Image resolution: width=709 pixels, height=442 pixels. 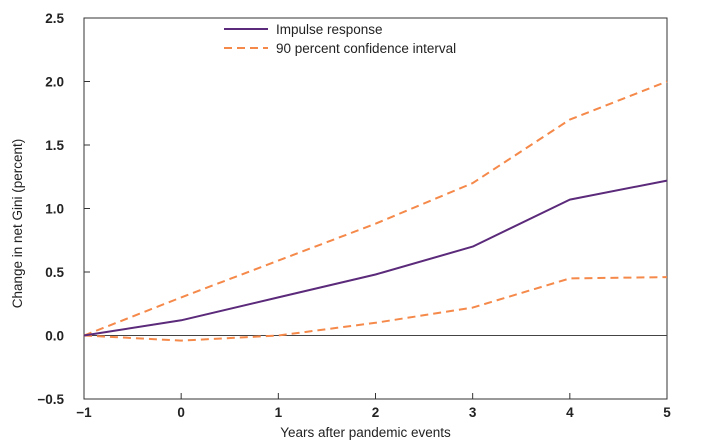 I want to click on x-tick-label: 4, so click(x=570, y=412).